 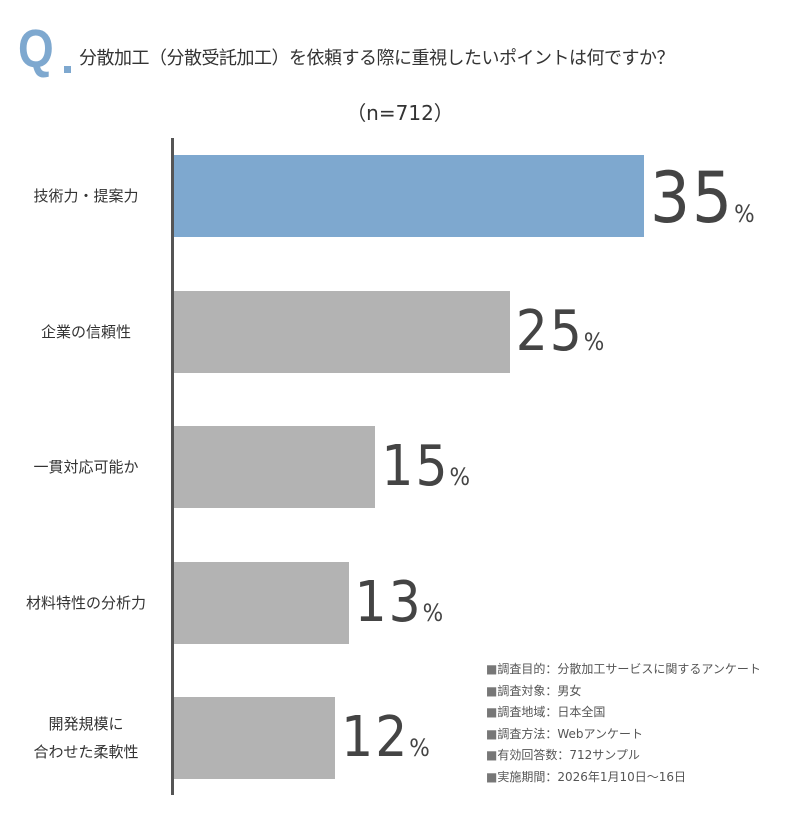 What do you see at coordinates (86, 738) in the screenshot?
I see `category-label: 開発規模に 合わせた柔軟性` at bounding box center [86, 738].